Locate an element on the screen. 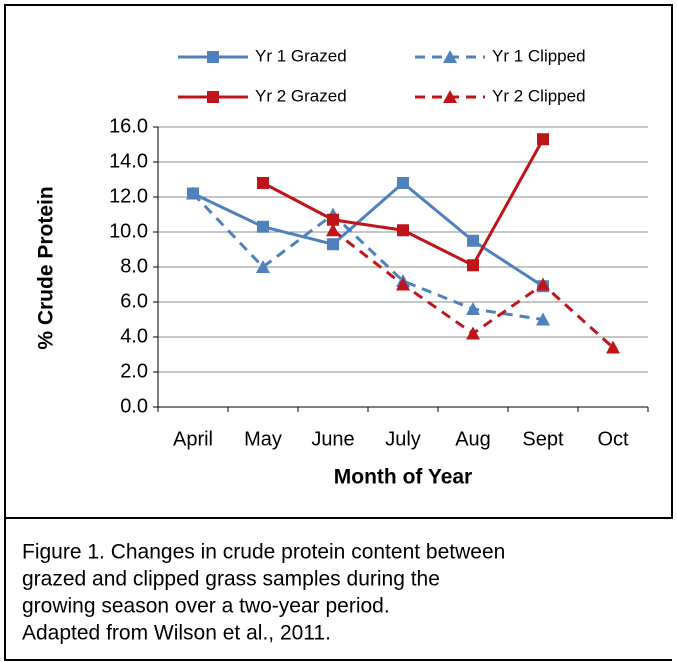 The height and width of the screenshot is (662, 677). y-tick-label: 6.0 is located at coordinates (134, 301).